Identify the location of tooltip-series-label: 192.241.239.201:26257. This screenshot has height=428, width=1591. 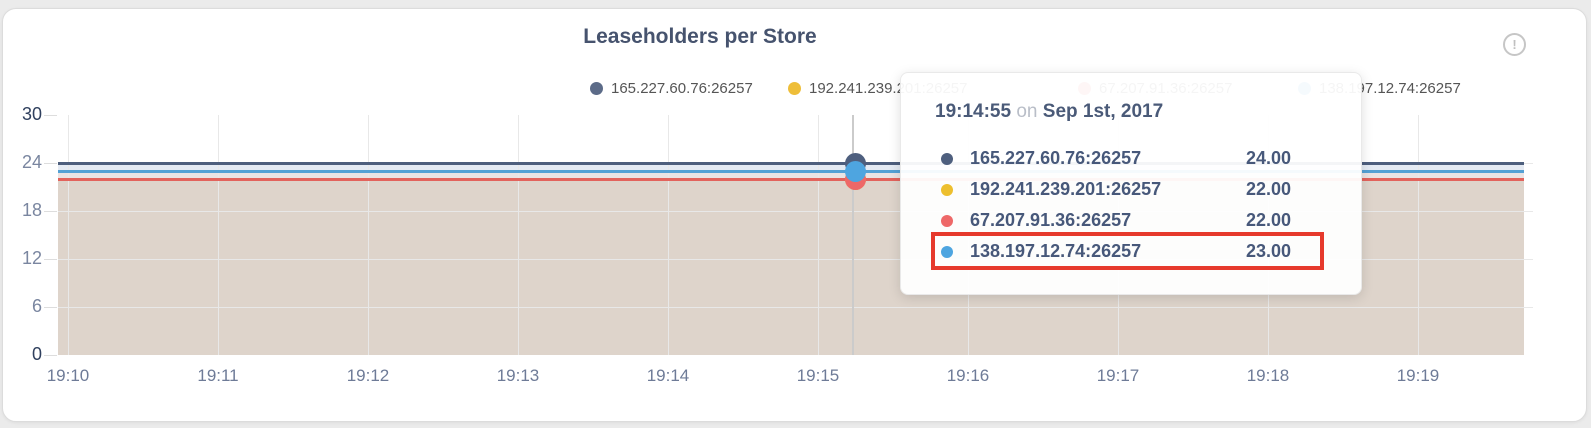
(1066, 189).